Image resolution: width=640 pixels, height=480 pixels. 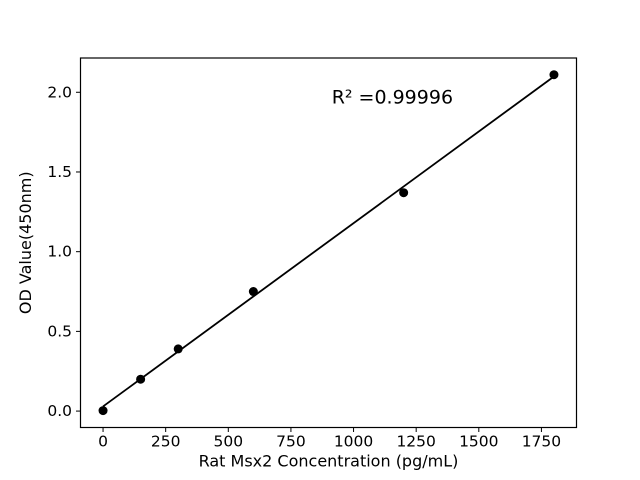 I want to click on x-tick-label: 500, so click(x=229, y=442).